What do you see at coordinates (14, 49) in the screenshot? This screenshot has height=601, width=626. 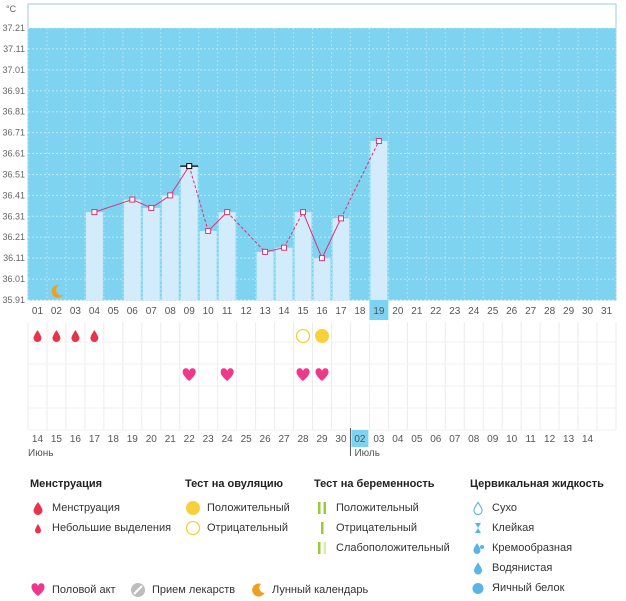 I see `y-tick-label: 37.11` at bounding box center [14, 49].